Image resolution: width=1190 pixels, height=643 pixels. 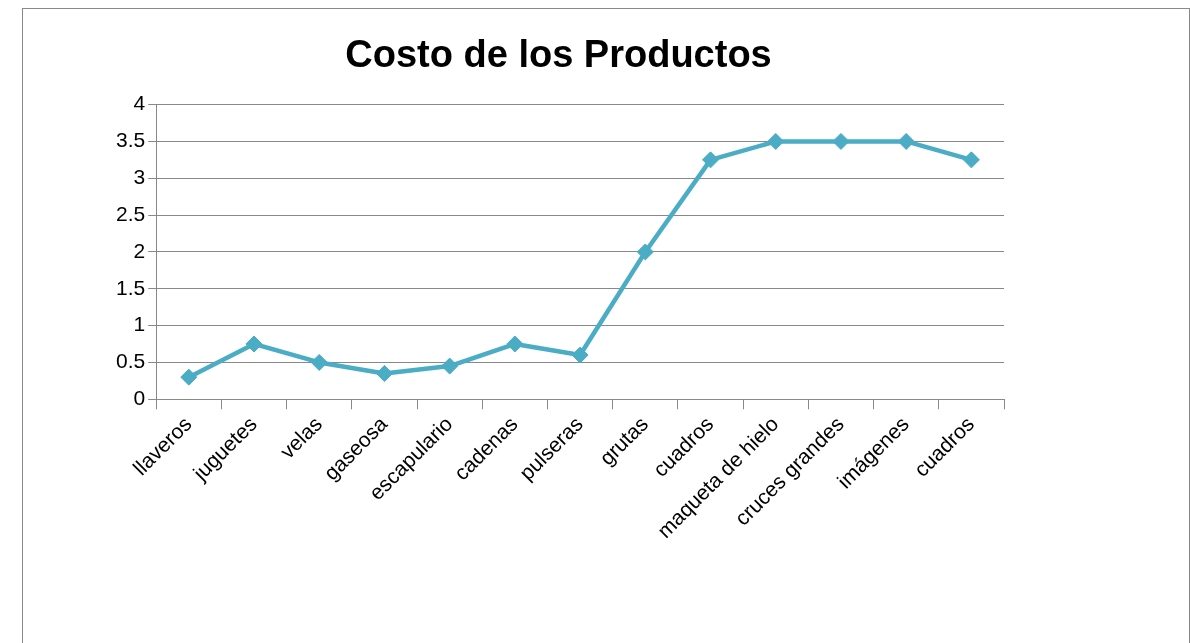 What do you see at coordinates (139, 250) in the screenshot?
I see `y-tick-label: 2` at bounding box center [139, 250].